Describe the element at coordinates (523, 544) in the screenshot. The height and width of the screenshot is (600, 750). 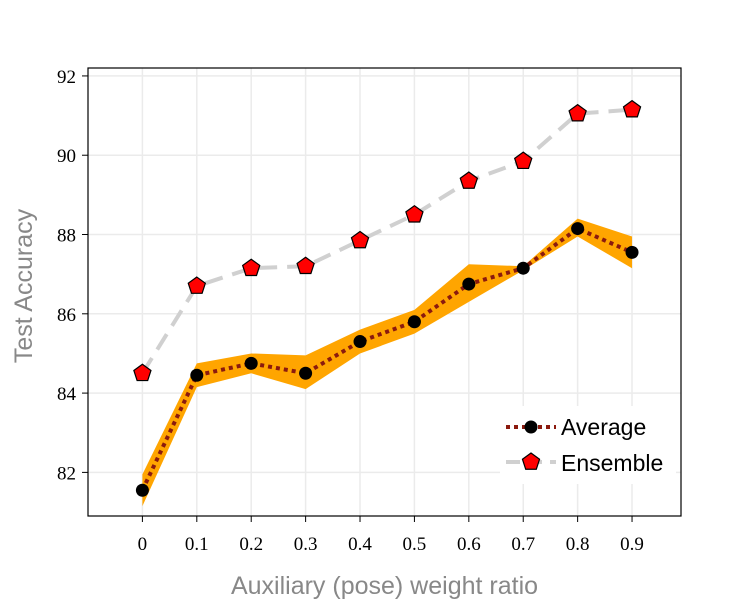
I see `x-tick-label: 0.7` at that location.